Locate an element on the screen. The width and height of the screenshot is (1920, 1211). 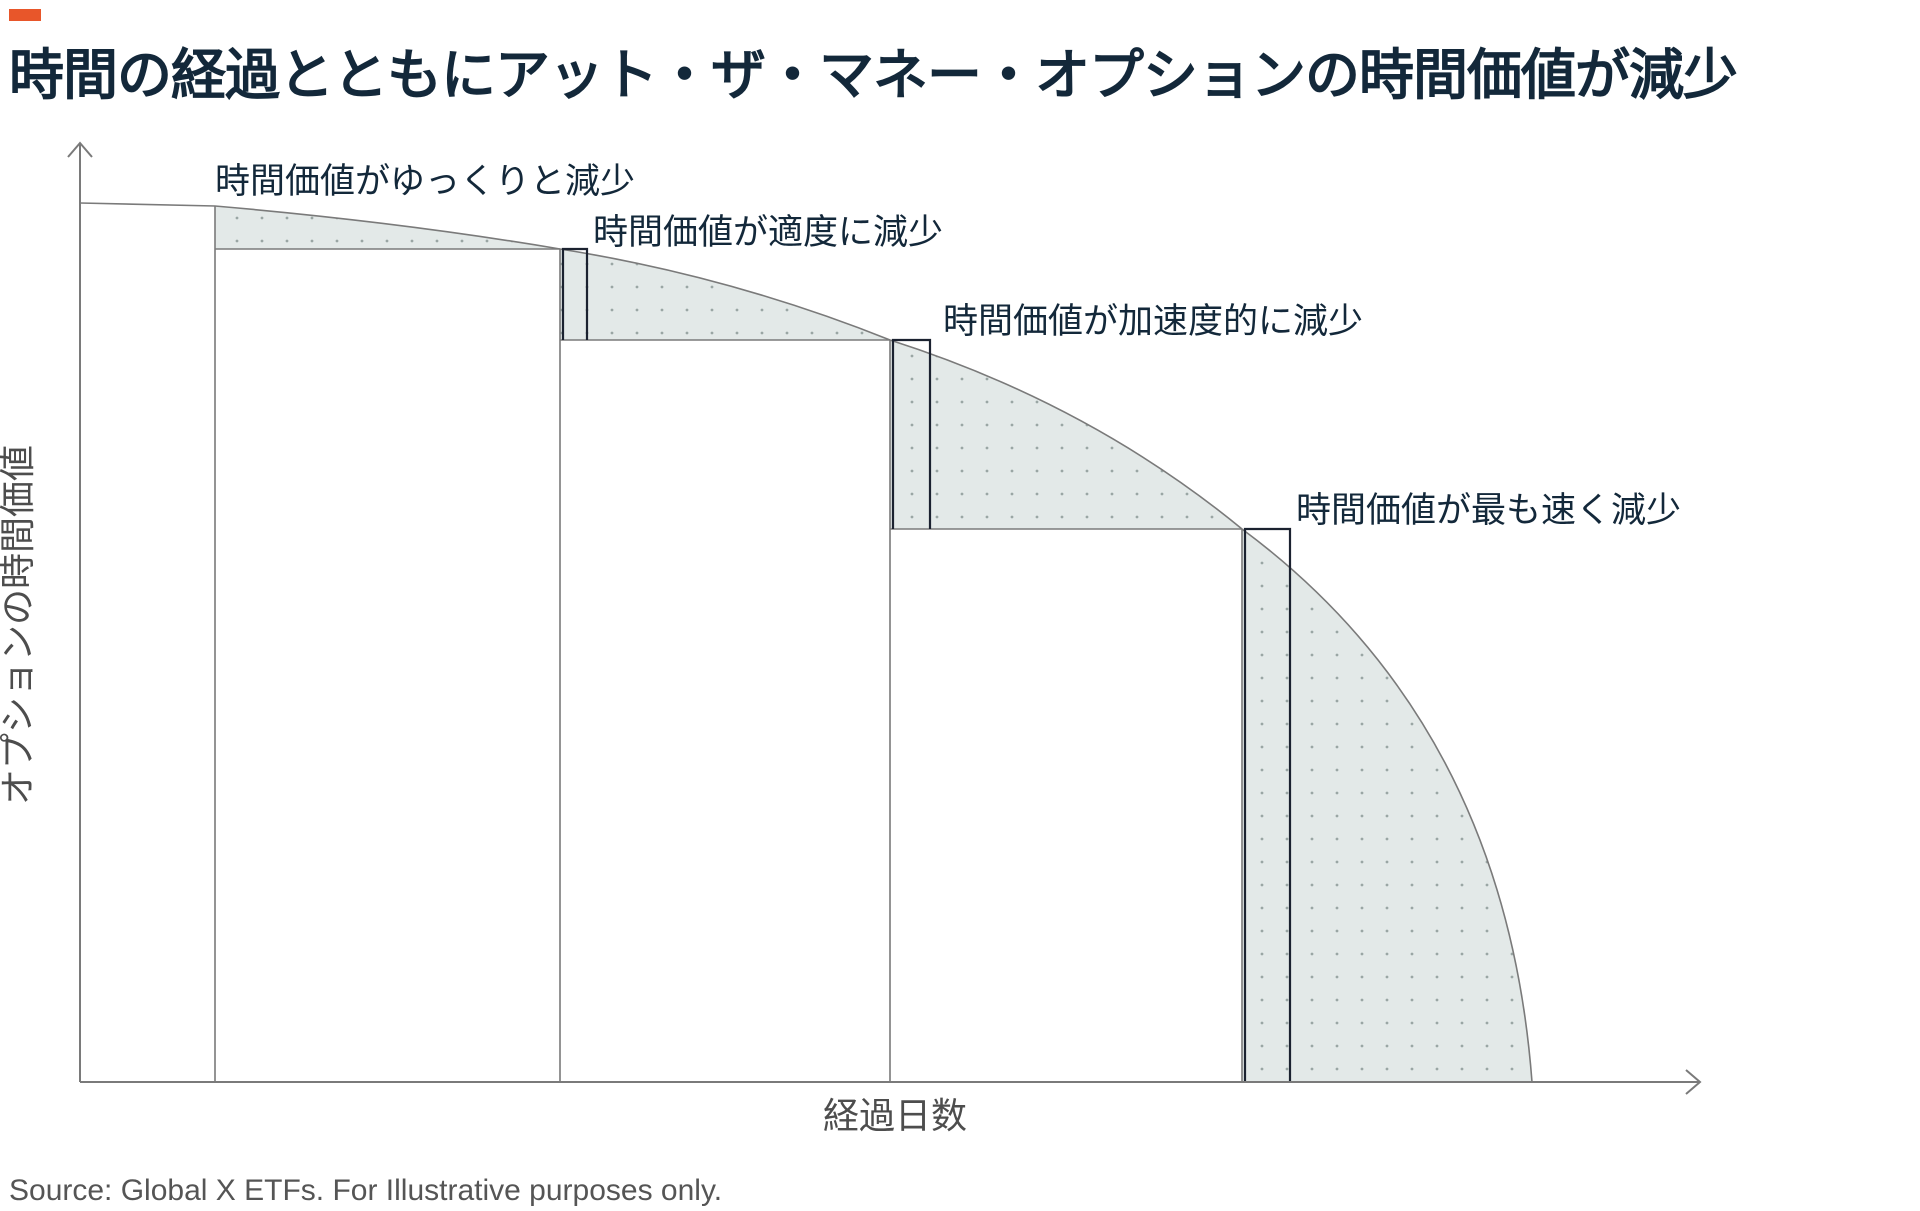
y-axis-arrow is located at coordinates (80, 149).